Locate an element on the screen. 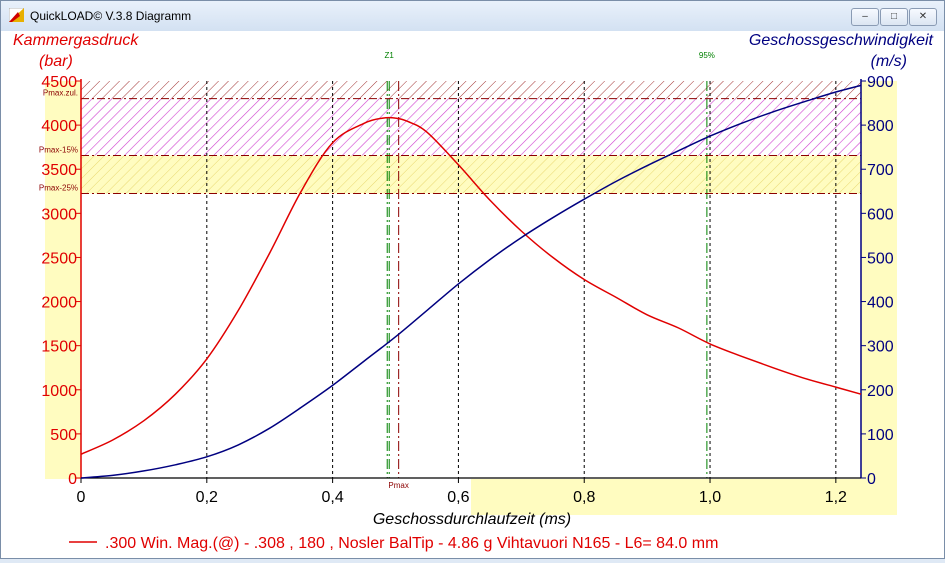 The width and height of the screenshot is (945, 563). left-tick-label: 0 is located at coordinates (72, 479).